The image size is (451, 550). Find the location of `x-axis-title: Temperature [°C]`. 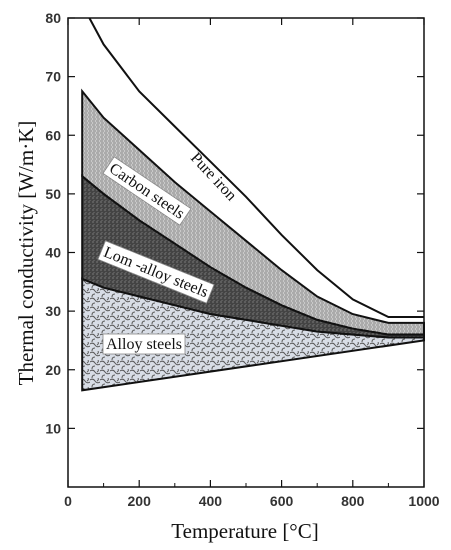

x-axis-title: Temperature [°C] is located at coordinates (244, 531).